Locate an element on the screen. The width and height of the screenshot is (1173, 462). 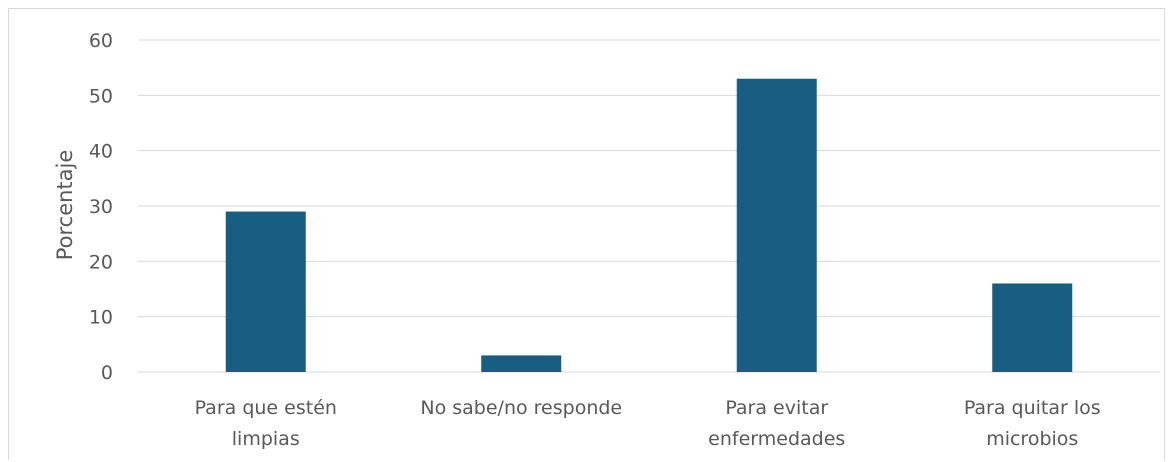
x-category-label: Para evitar enfermedades is located at coordinates (776, 423).